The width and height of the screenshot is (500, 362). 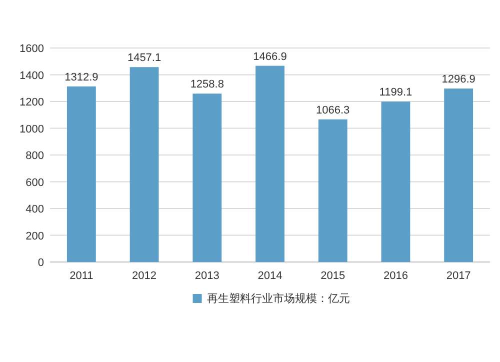 What do you see at coordinates (270, 276) in the screenshot?
I see `x-tick-label: 2014` at bounding box center [270, 276].